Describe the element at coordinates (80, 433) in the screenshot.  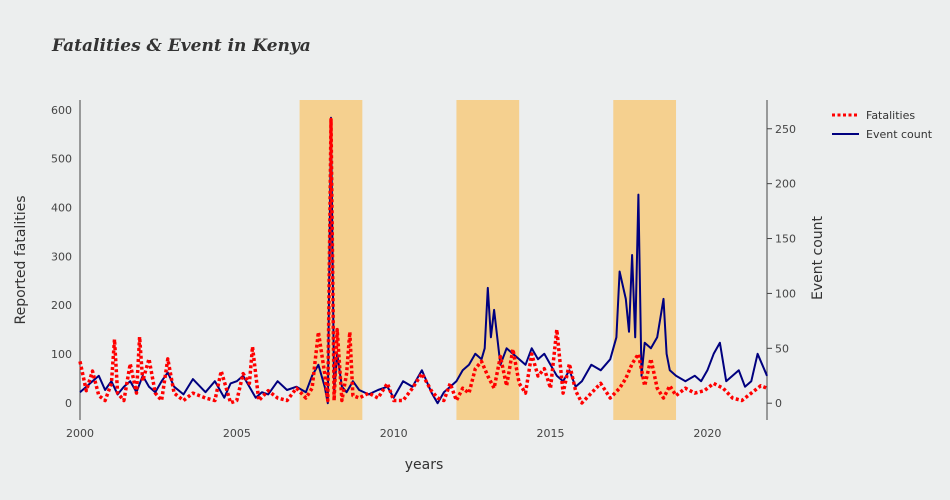
I see `x-tick-label: 2000` at that location.